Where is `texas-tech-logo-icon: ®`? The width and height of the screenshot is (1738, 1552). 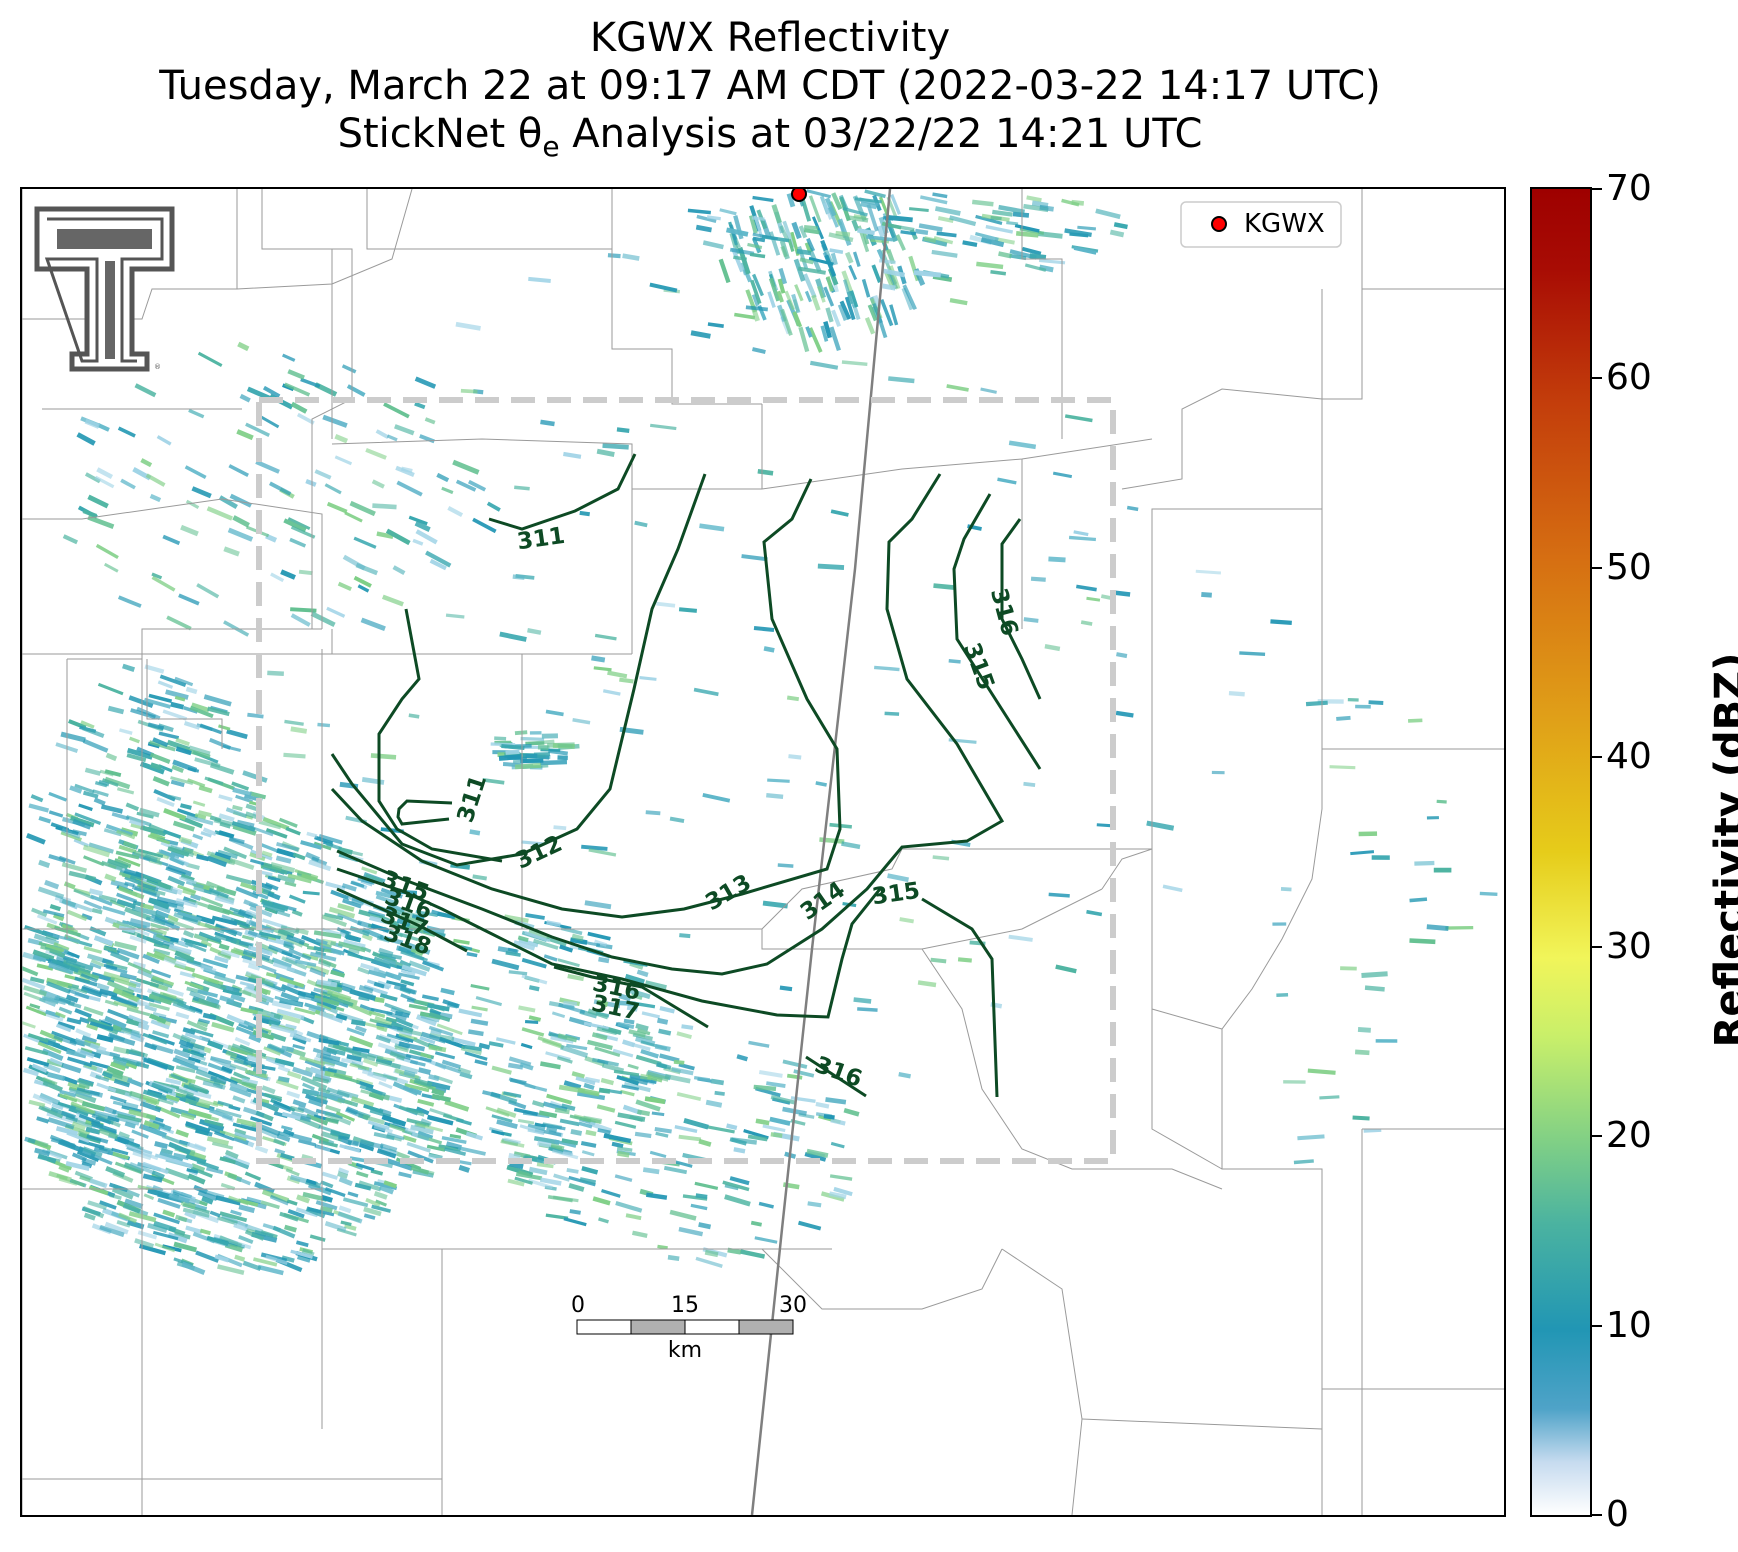
texas-tech-logo-icon: ® is located at coordinates (104, 289).